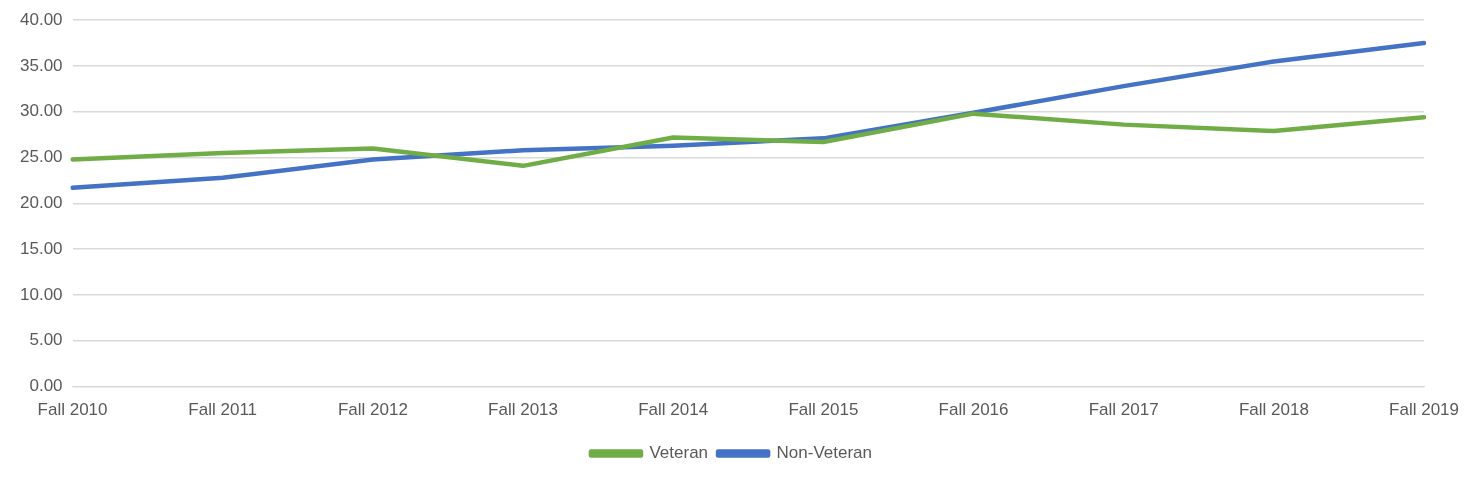  What do you see at coordinates (372, 410) in the screenshot?
I see `x-tick-label: Fall 2012` at bounding box center [372, 410].